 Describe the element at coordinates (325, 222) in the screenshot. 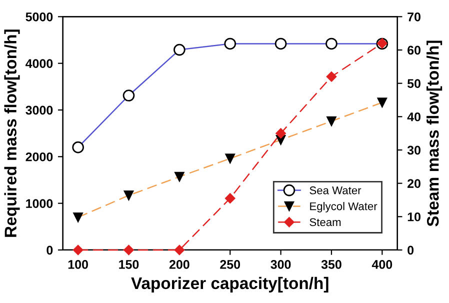

I see `legend-label: Steam` at that location.